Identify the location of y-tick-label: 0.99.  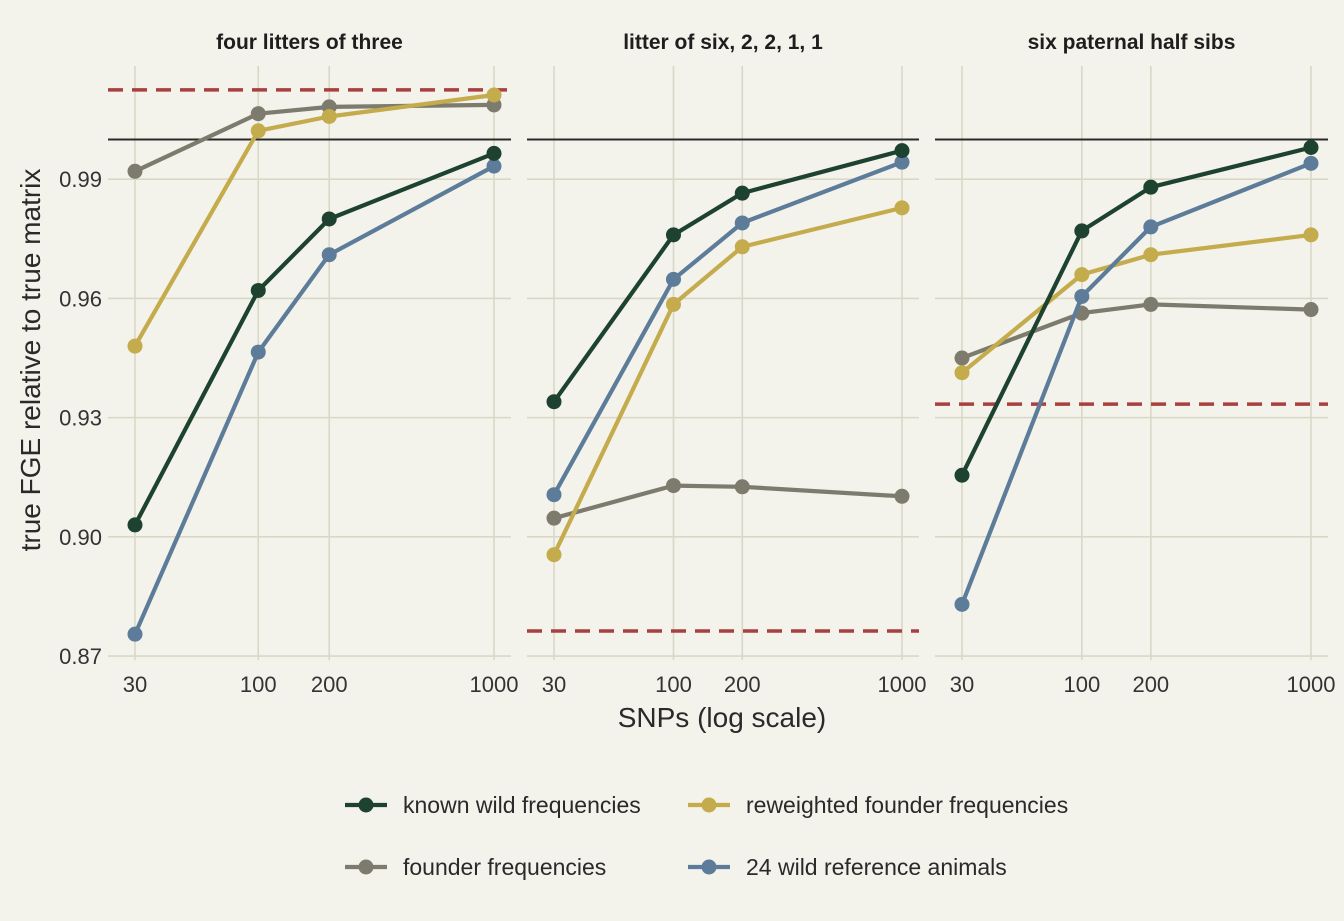
(80, 179).